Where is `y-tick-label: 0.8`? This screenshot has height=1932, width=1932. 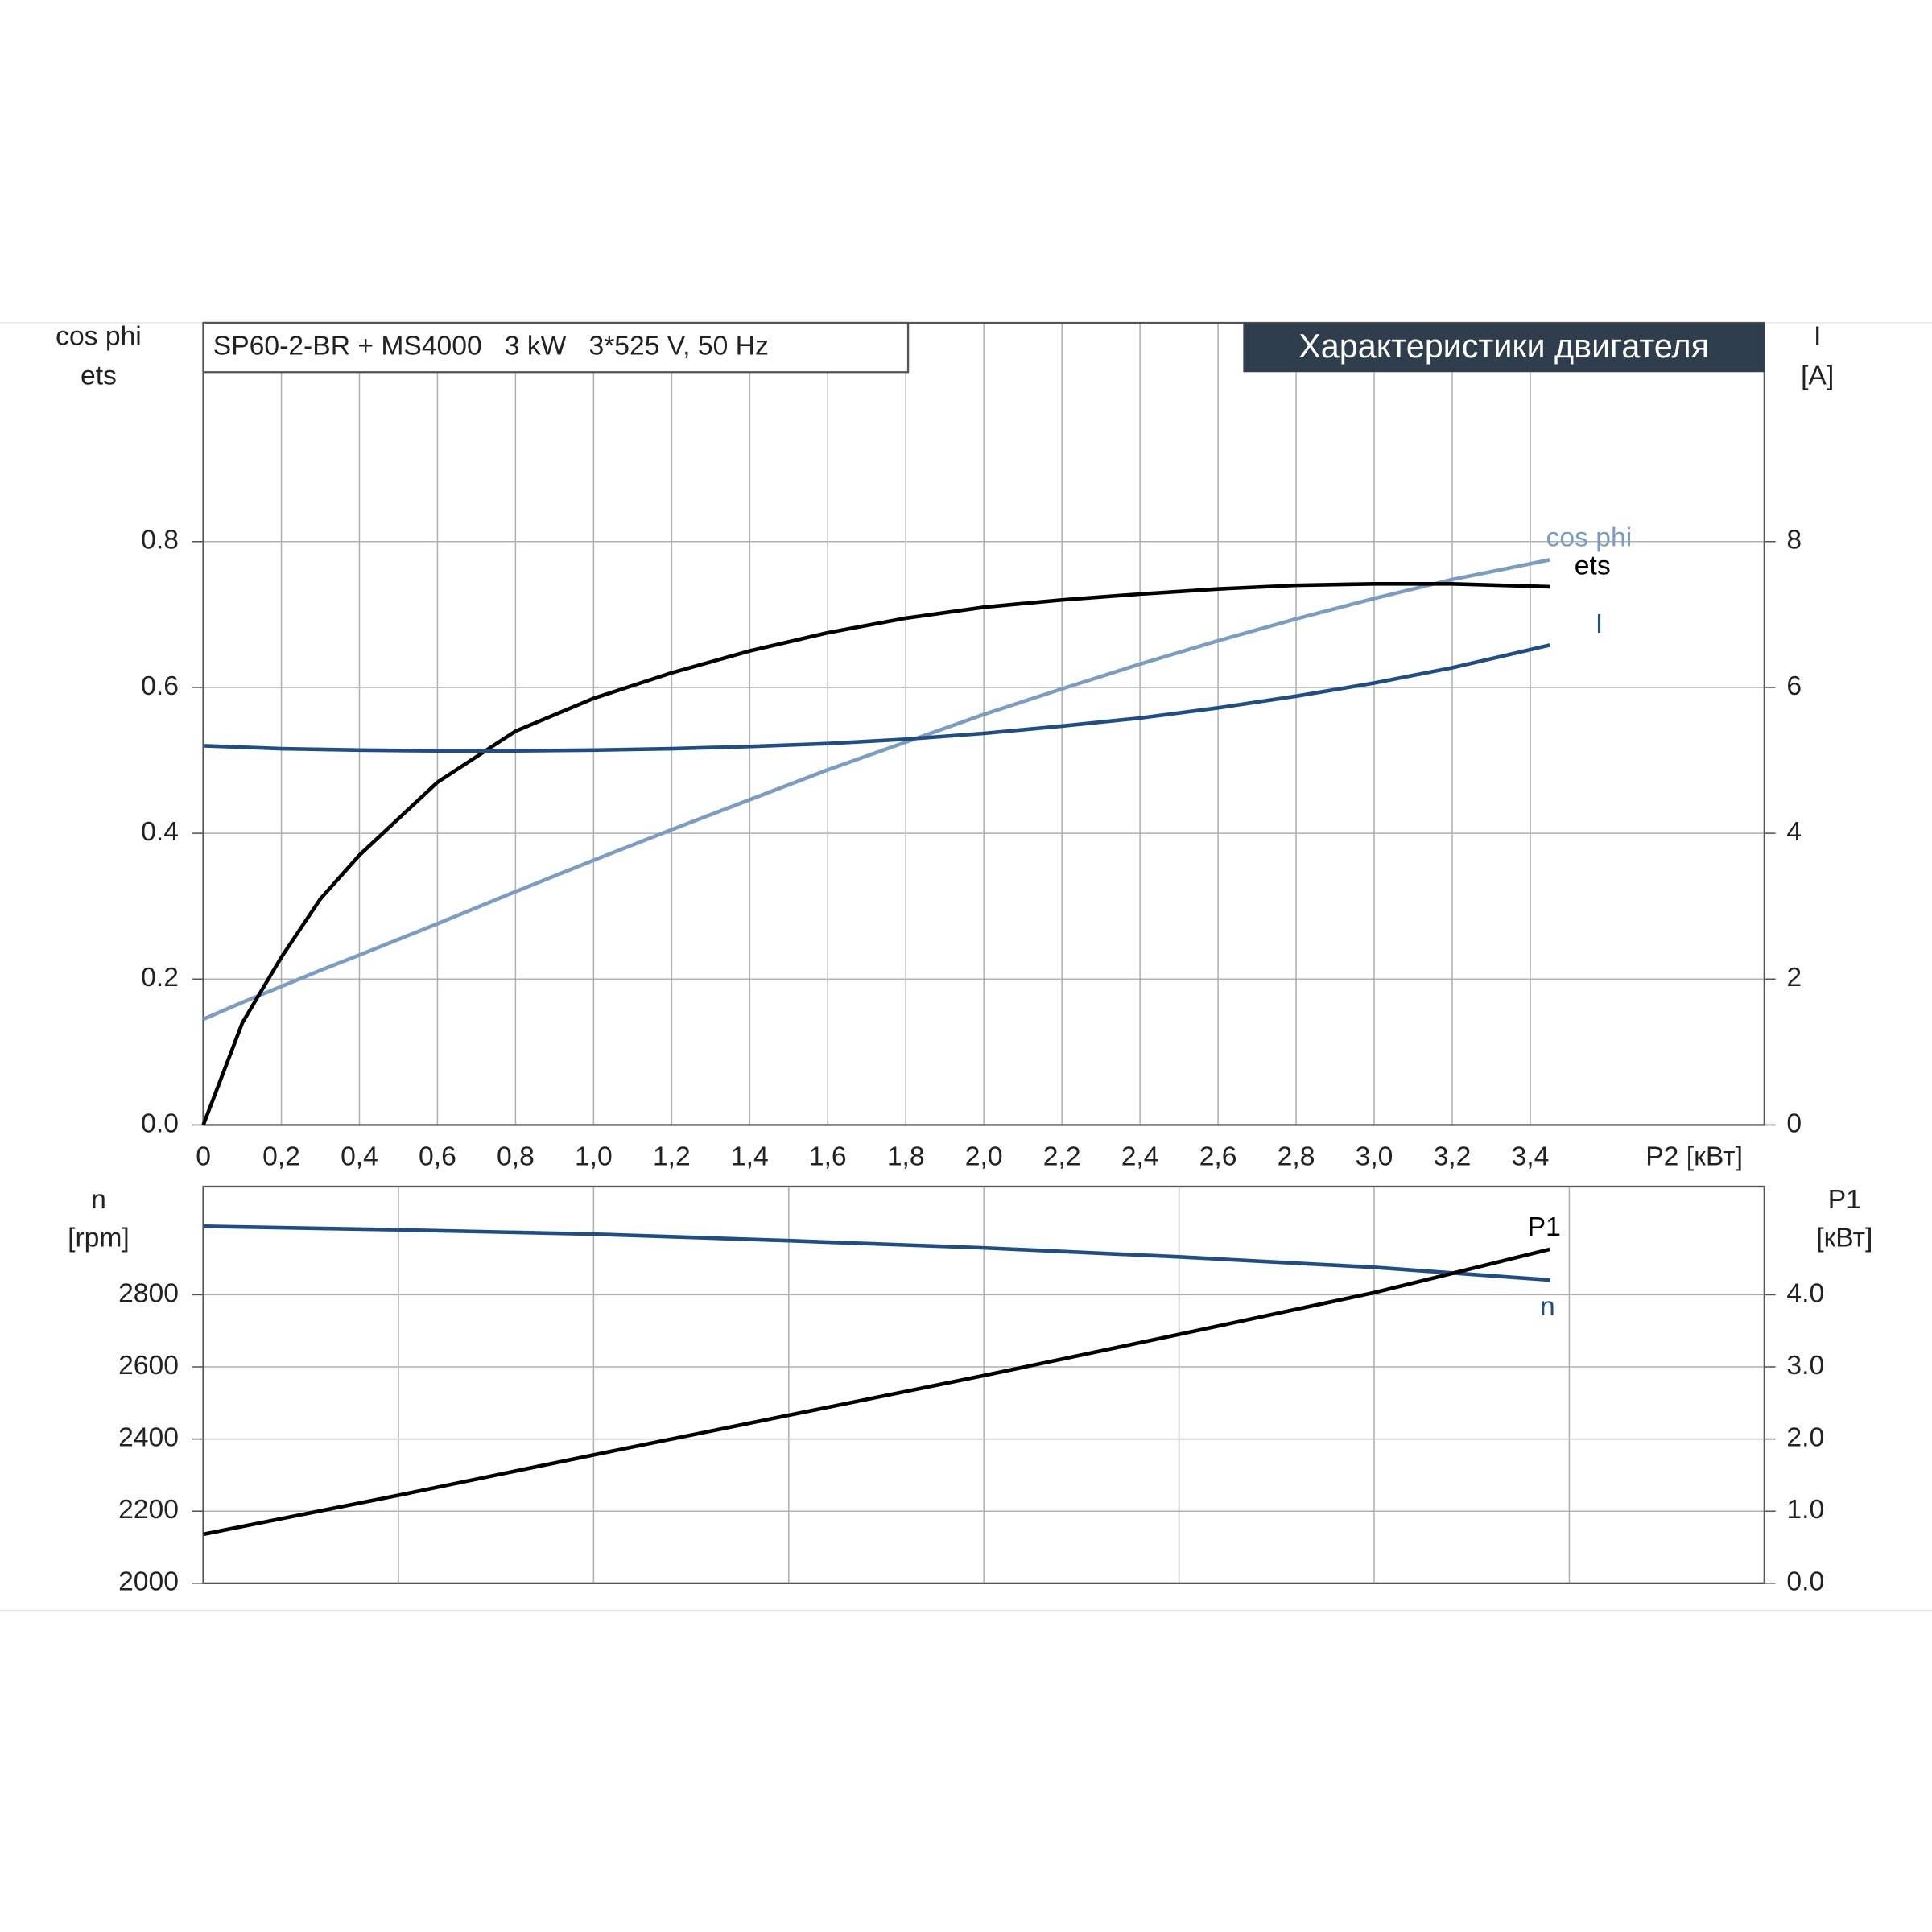 y-tick-label: 0.8 is located at coordinates (160, 540).